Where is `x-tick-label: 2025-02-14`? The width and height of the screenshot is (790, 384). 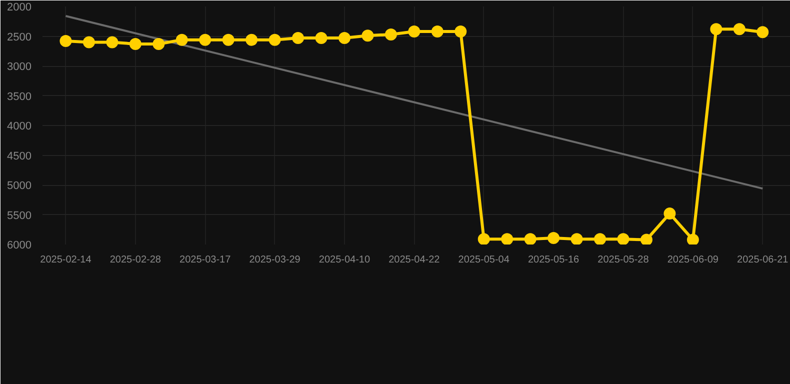
x-tick-label: 2025-02-14 is located at coordinates (66, 260).